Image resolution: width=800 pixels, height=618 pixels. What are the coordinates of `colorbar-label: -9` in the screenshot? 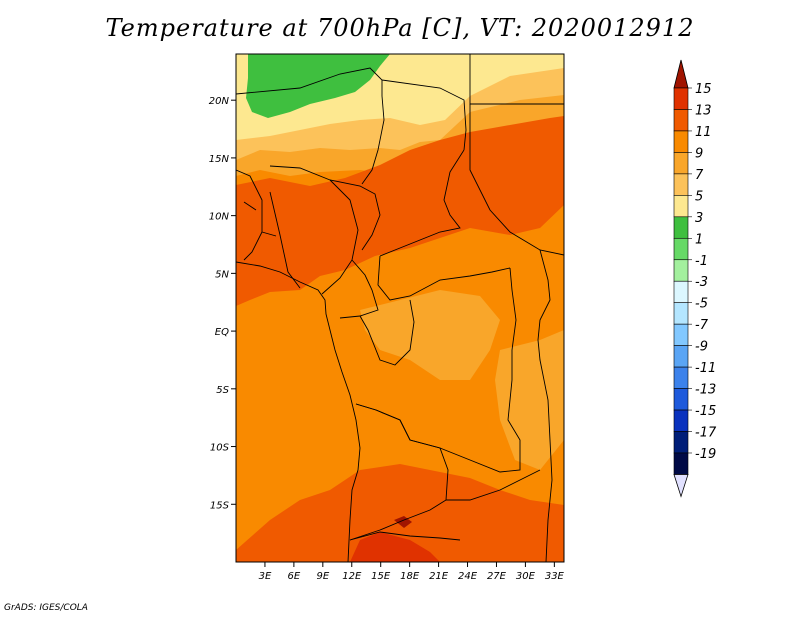 It's located at (701, 347).